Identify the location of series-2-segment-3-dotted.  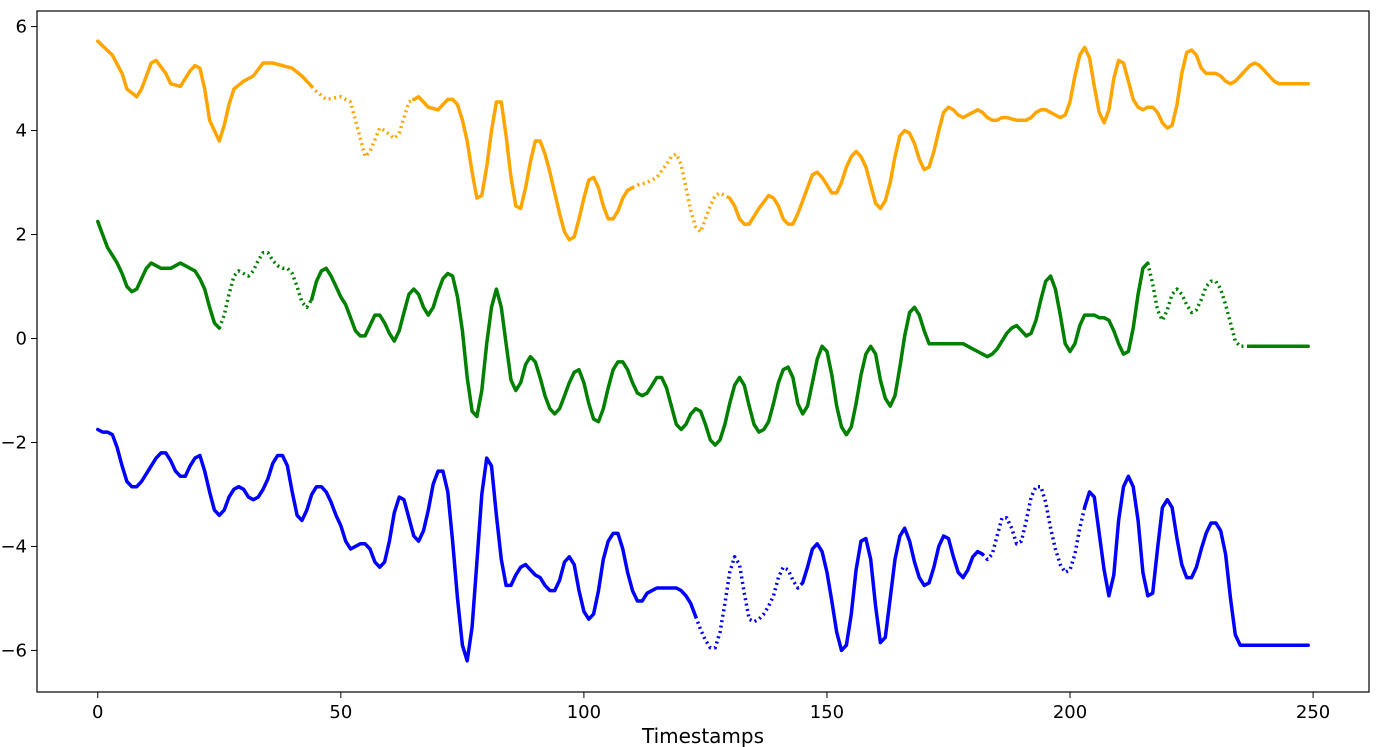
(1034, 529).